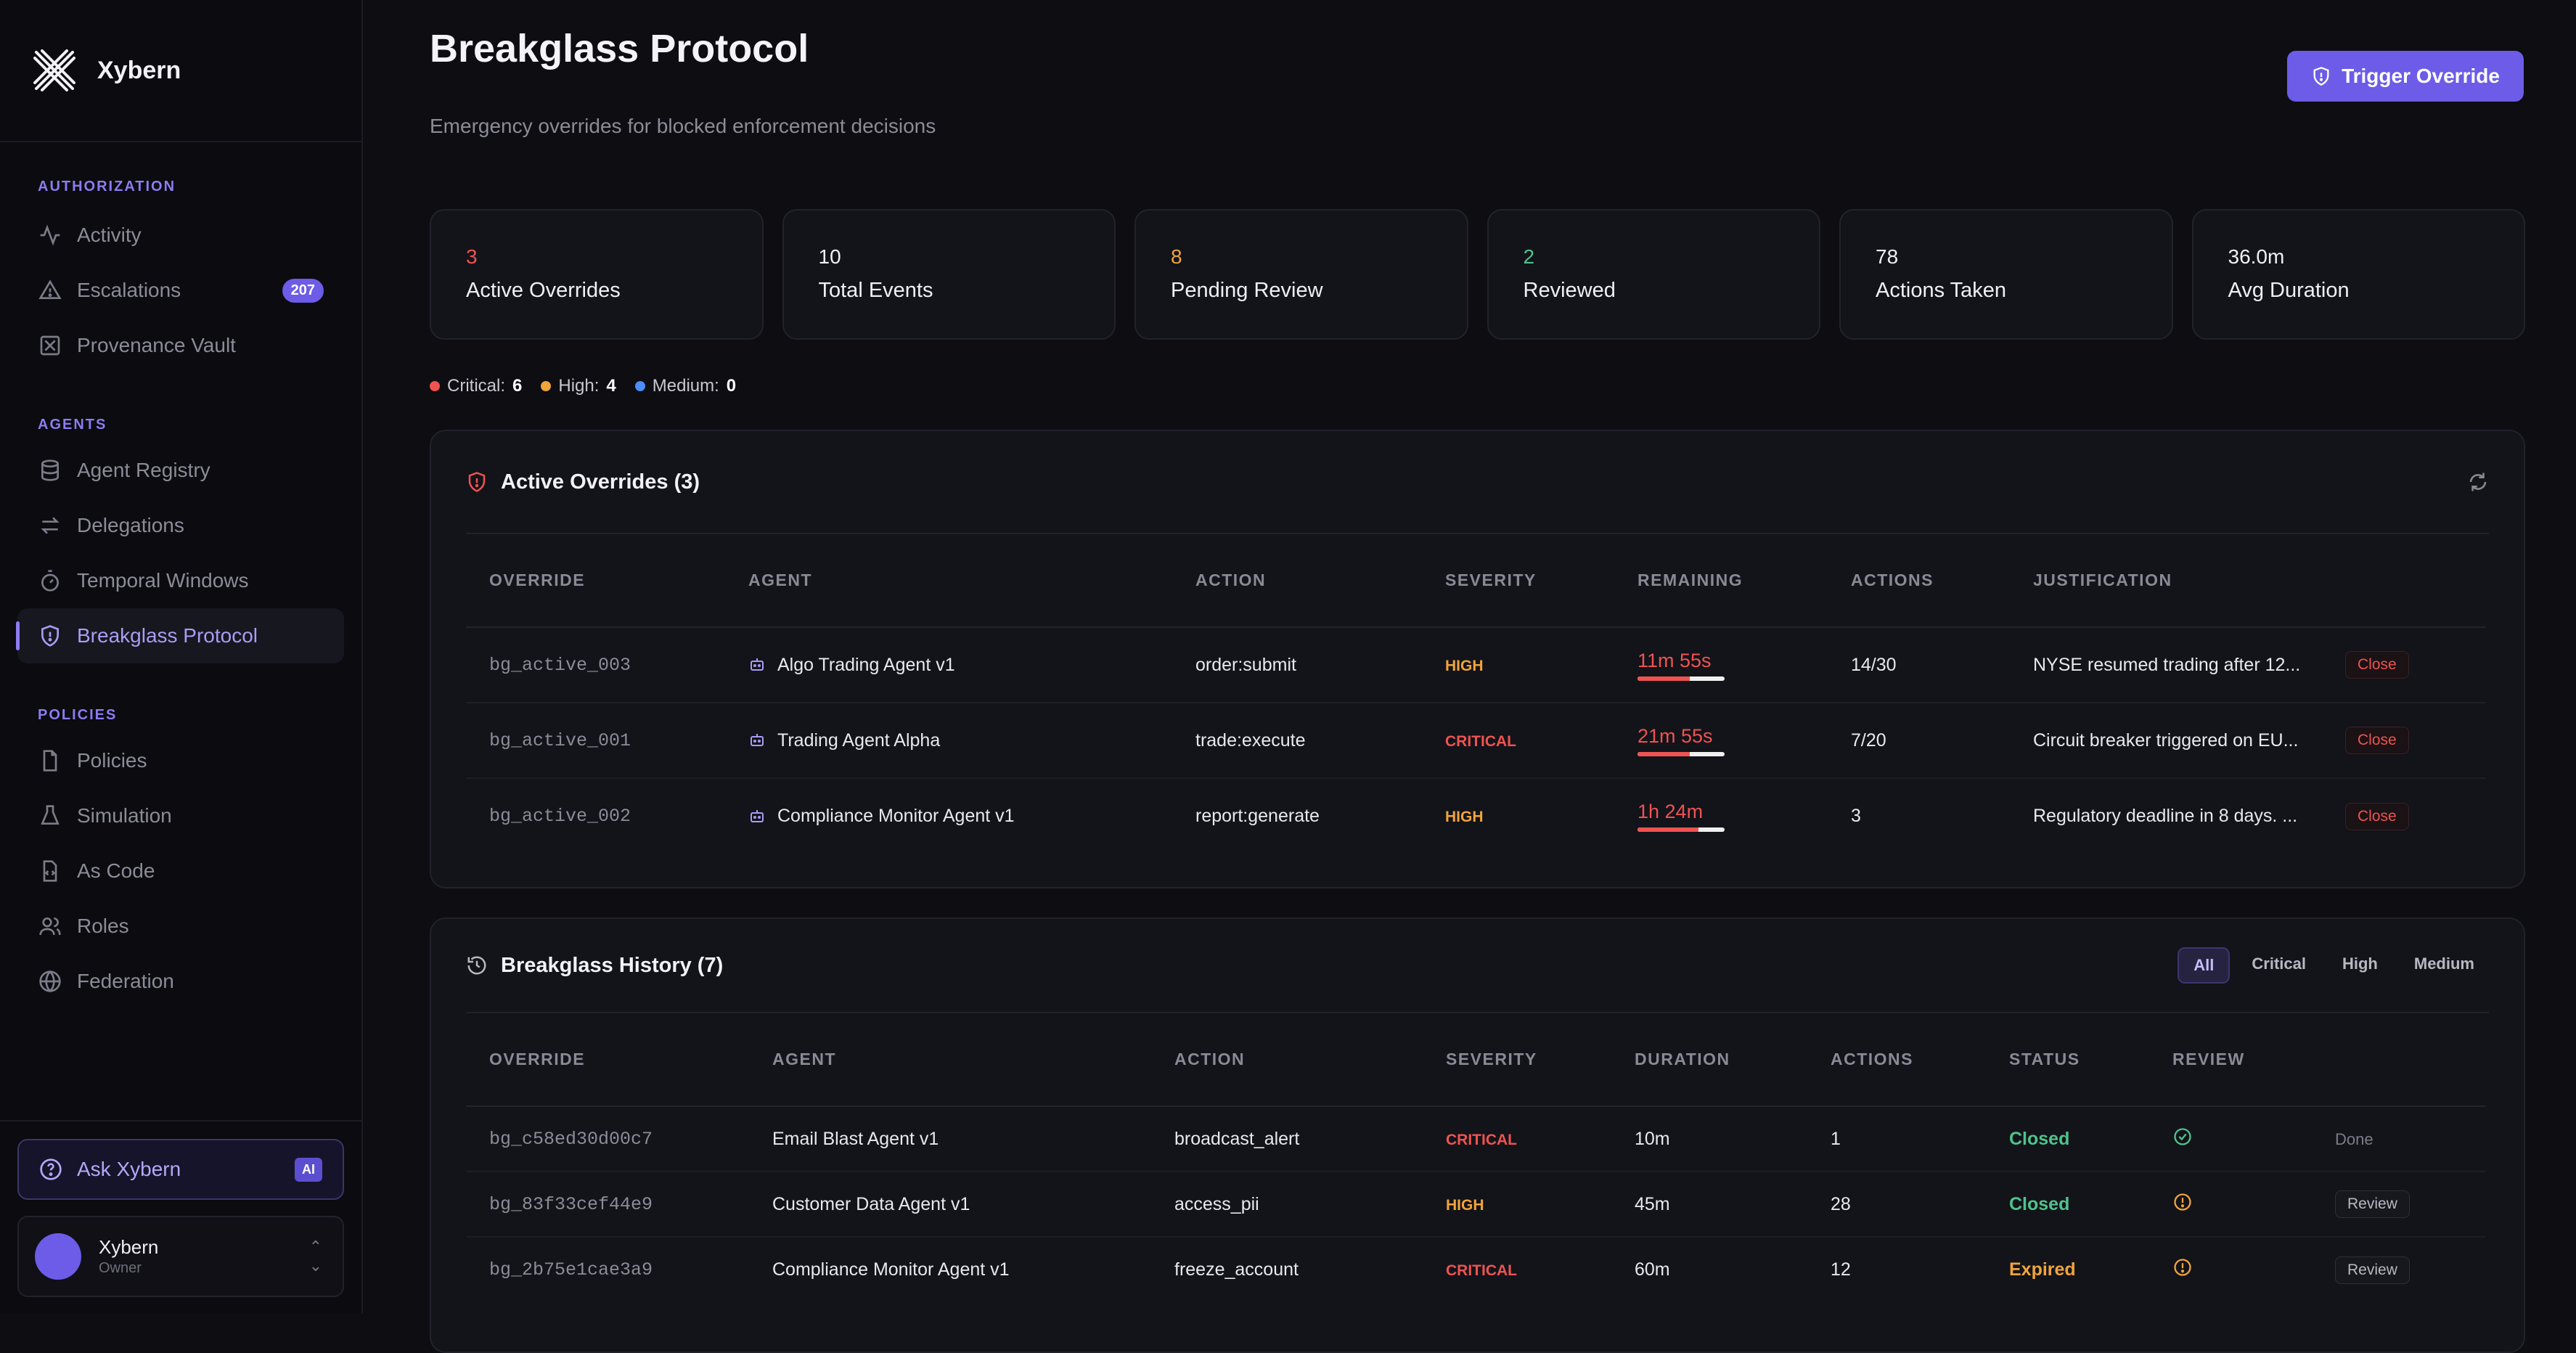  What do you see at coordinates (608, 1139) in the screenshot?
I see `override-id: bg_c58ed30d00c7` at bounding box center [608, 1139].